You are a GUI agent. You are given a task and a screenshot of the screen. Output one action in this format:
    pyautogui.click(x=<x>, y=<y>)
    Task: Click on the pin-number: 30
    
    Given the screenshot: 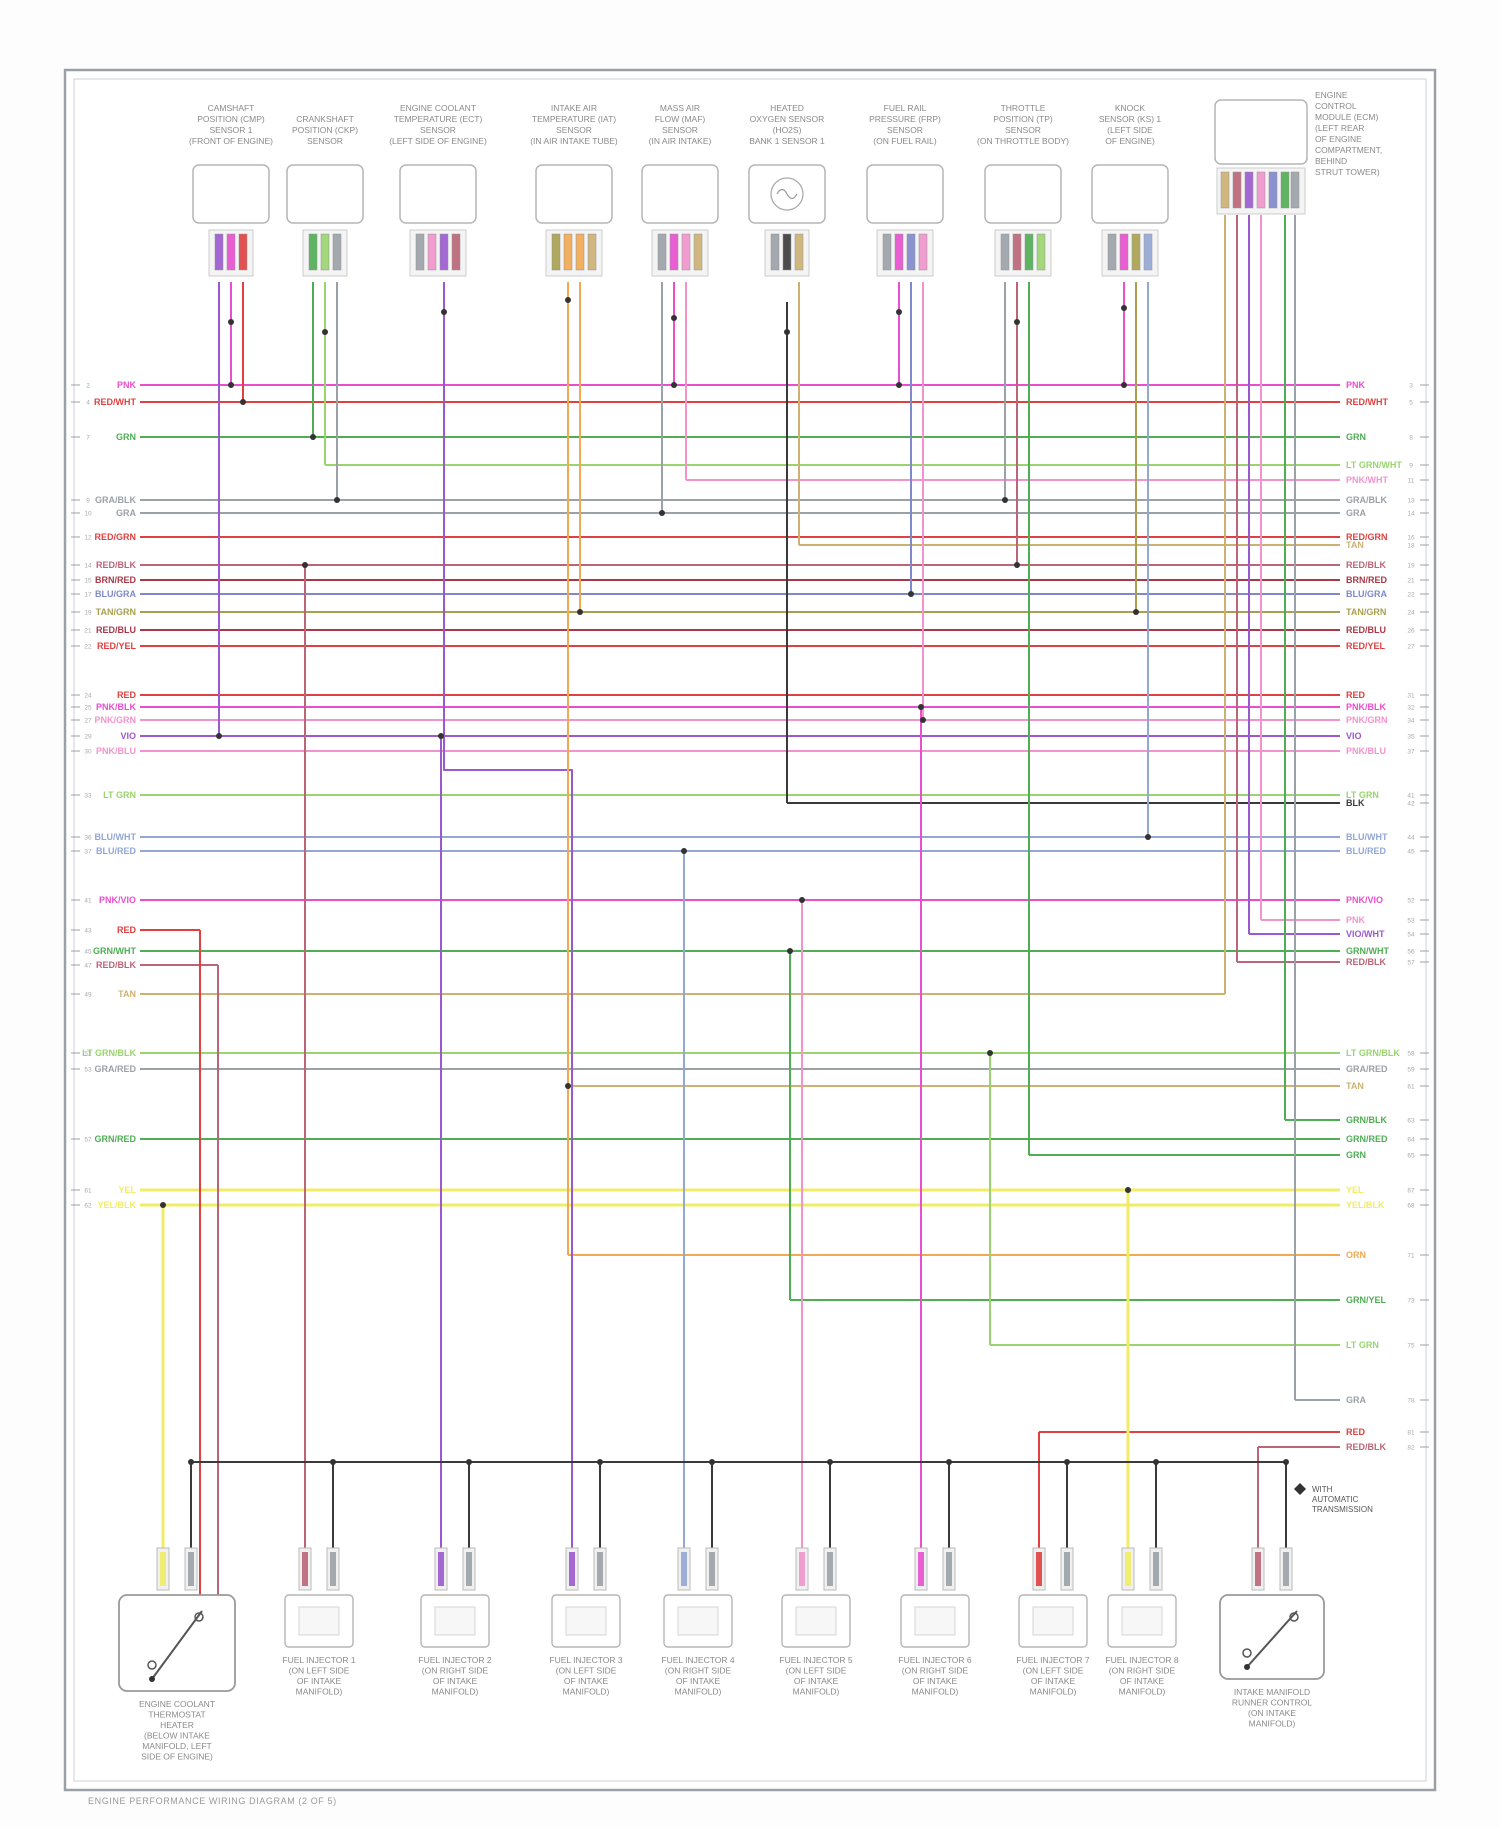 What is the action you would take?
    pyautogui.click(x=88, y=752)
    